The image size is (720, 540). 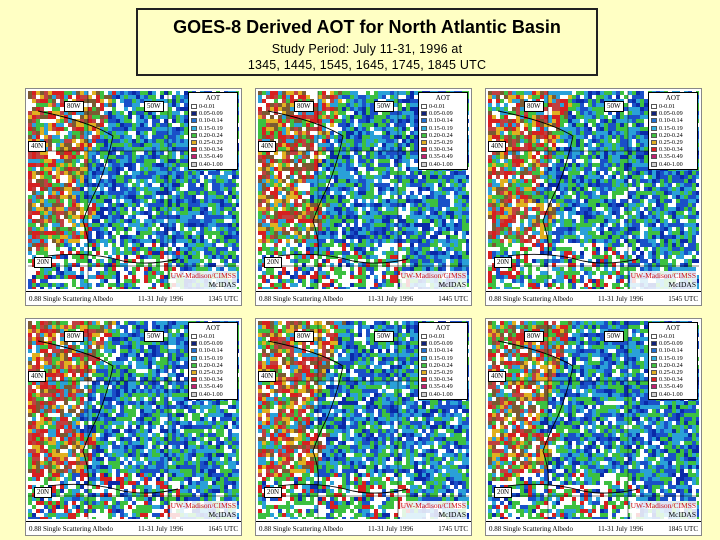 What do you see at coordinates (223, 528) in the screenshot?
I see `obs-time: 1645 UTC` at bounding box center [223, 528].